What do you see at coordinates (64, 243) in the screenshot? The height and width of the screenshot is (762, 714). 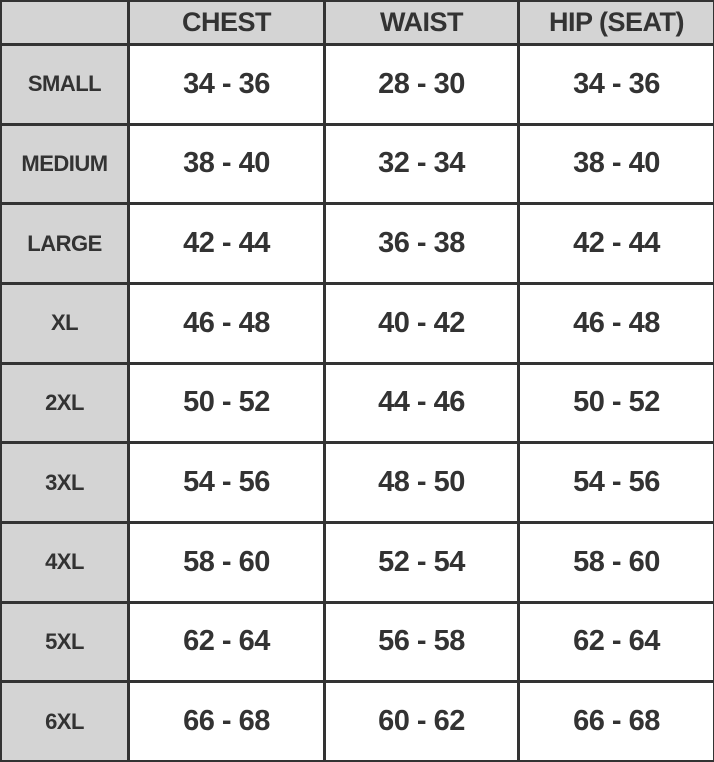 I see `row-header-size: LARGE` at bounding box center [64, 243].